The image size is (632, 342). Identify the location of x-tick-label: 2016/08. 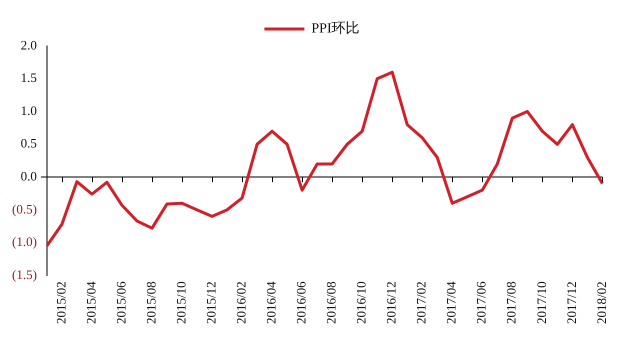
(331, 302).